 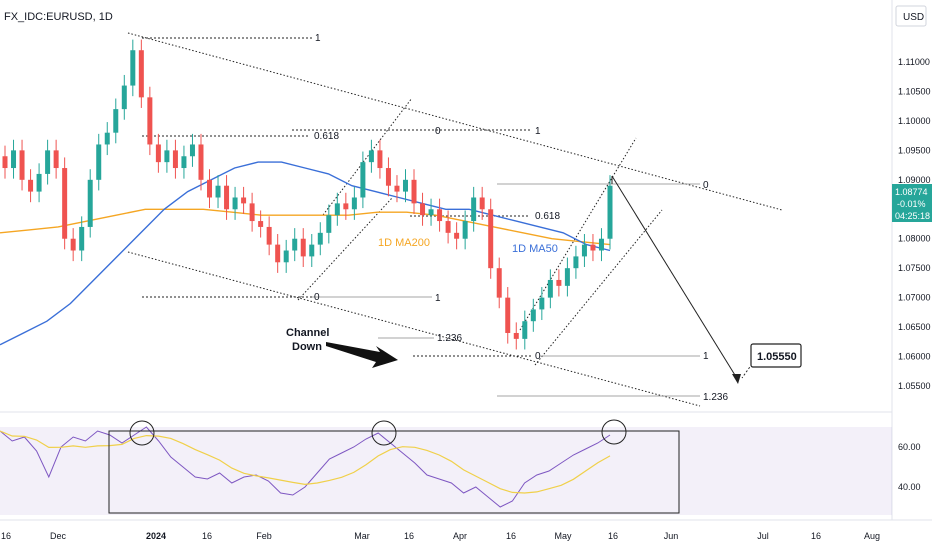 I want to click on fib-mid-0618-label: 0.618, so click(x=326, y=136).